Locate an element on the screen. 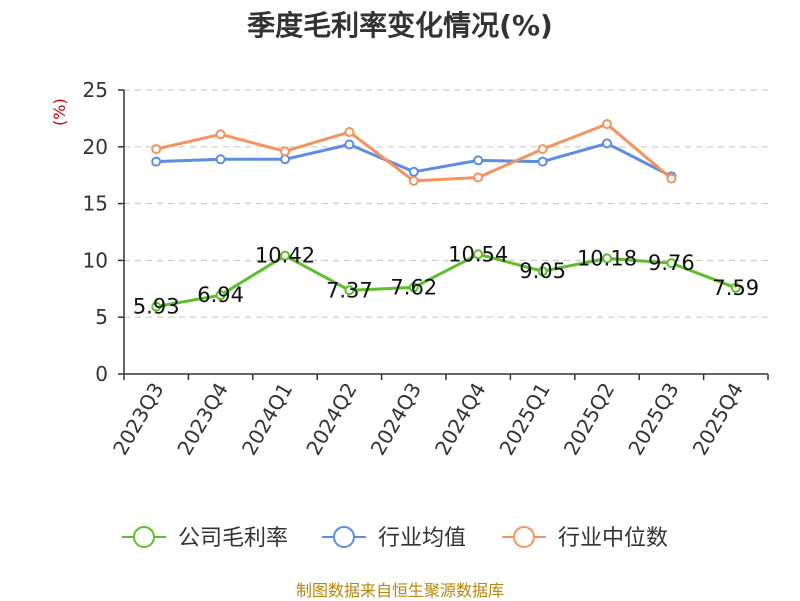 The height and width of the screenshot is (601, 800). y-tick-label: 25 is located at coordinates (95, 90).